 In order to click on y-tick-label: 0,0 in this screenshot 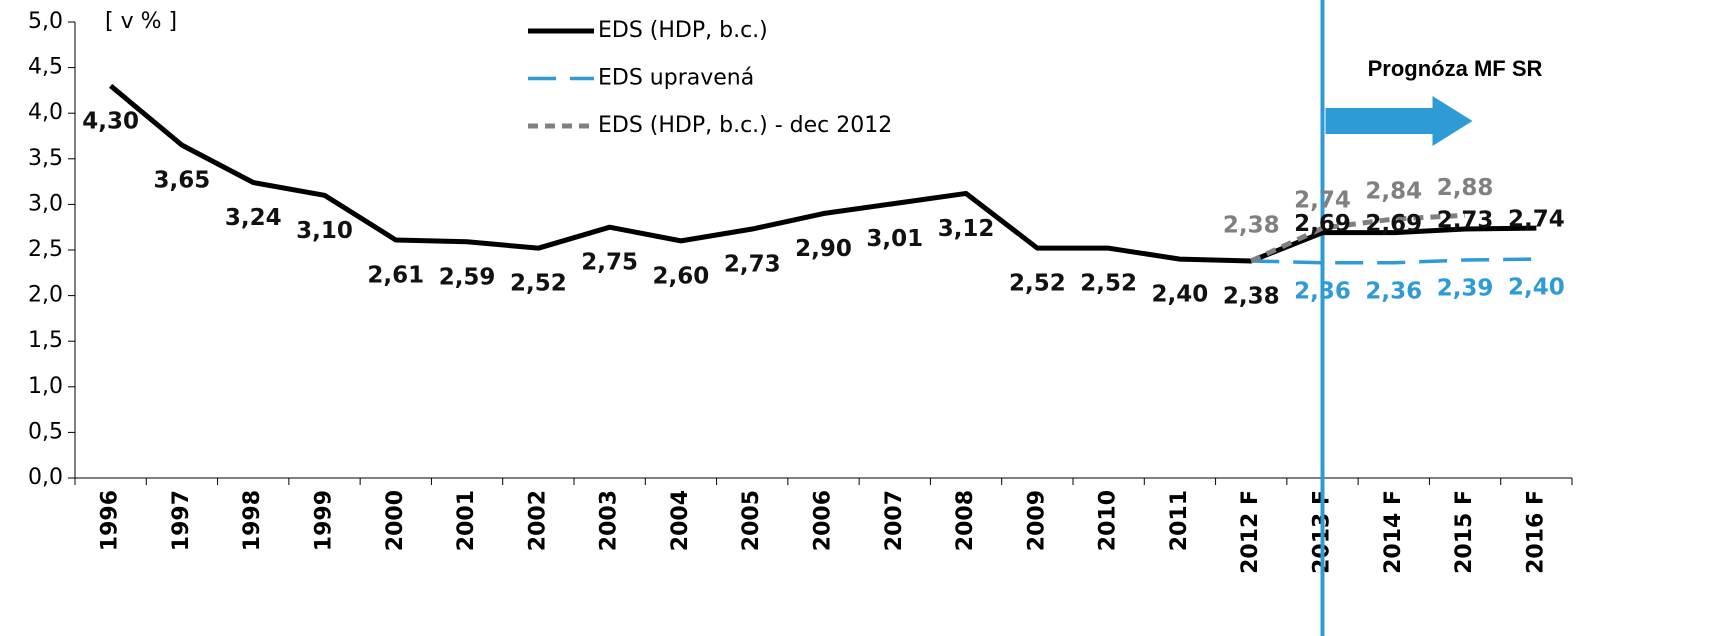, I will do `click(45, 477)`.